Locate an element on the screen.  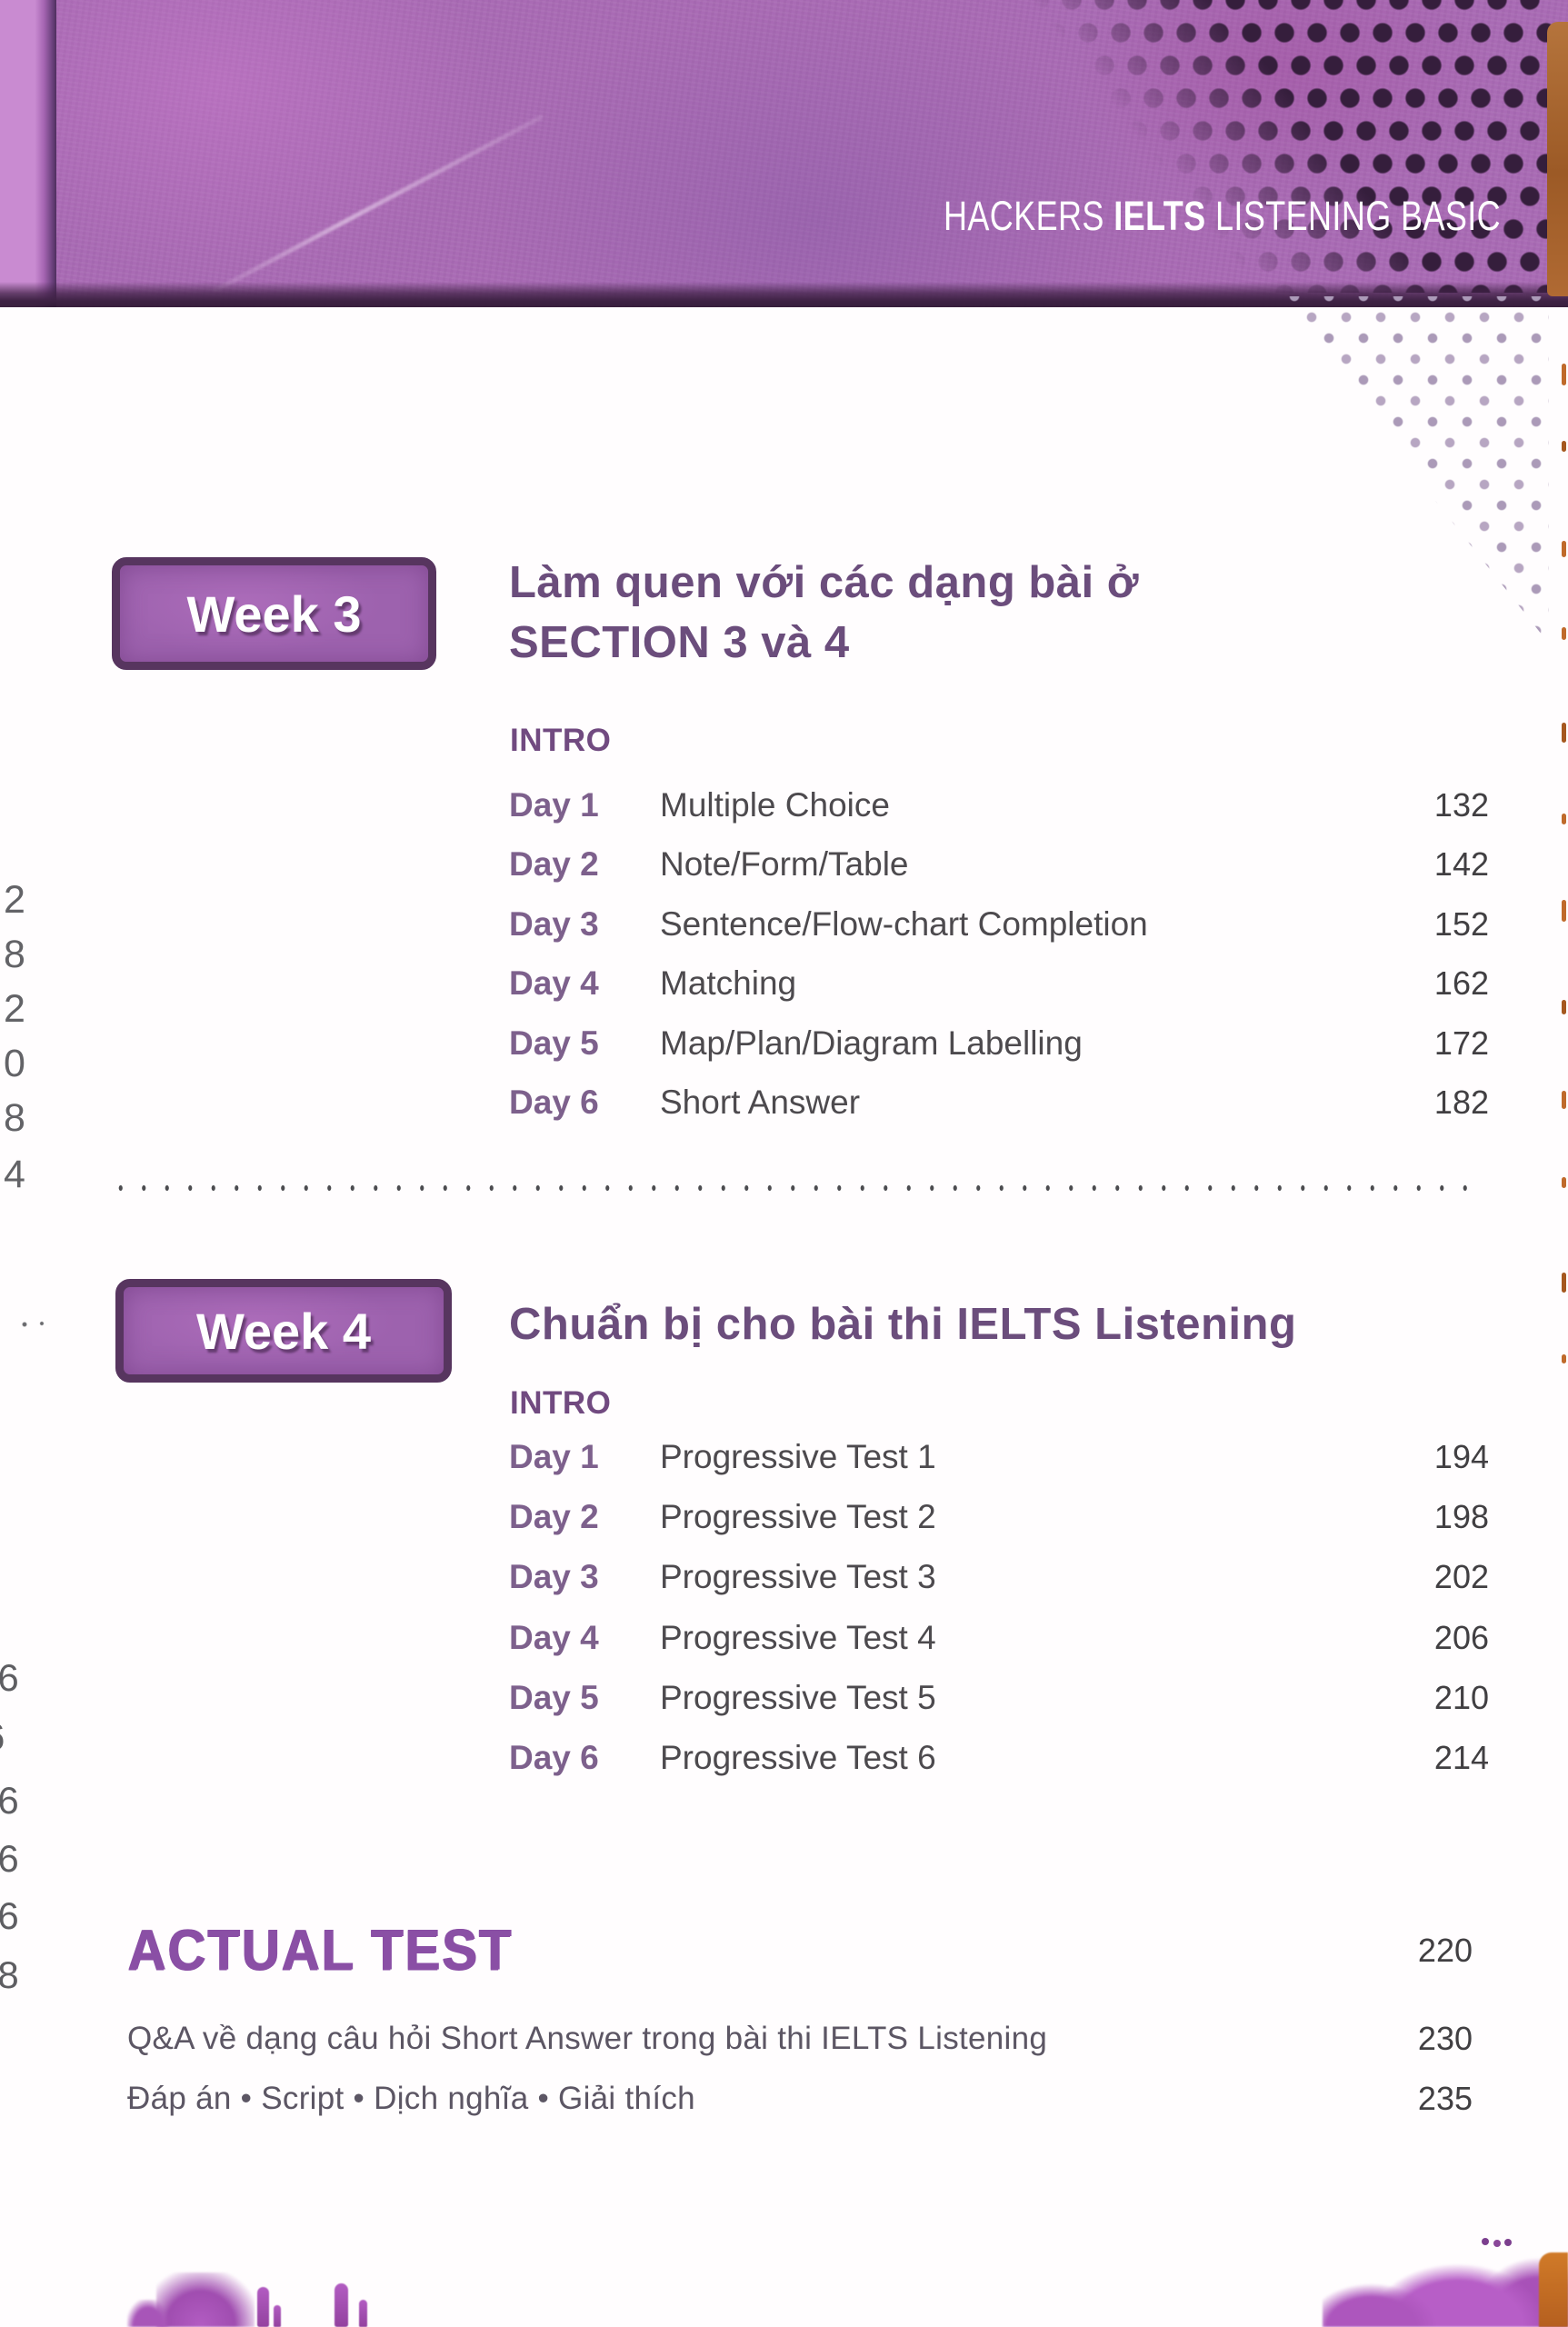
week4-title: Chuẩn bị cho bài thi IELTS Listening is located at coordinates (903, 1324).